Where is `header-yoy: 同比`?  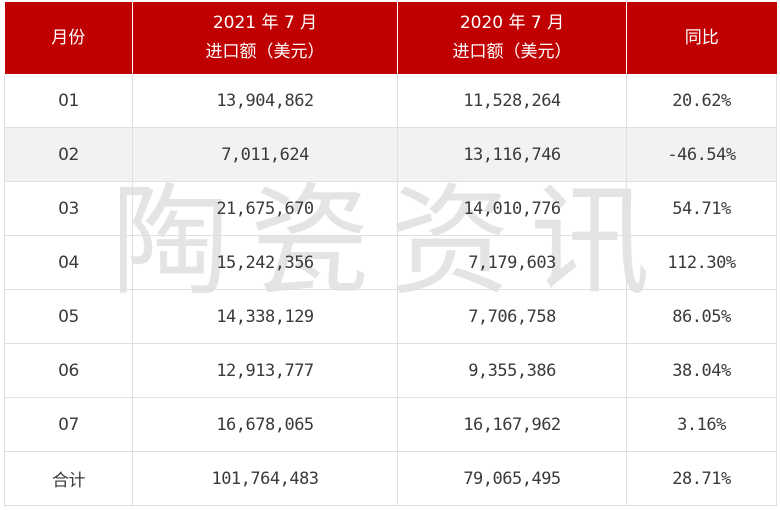
header-yoy: 同比 is located at coordinates (701, 38).